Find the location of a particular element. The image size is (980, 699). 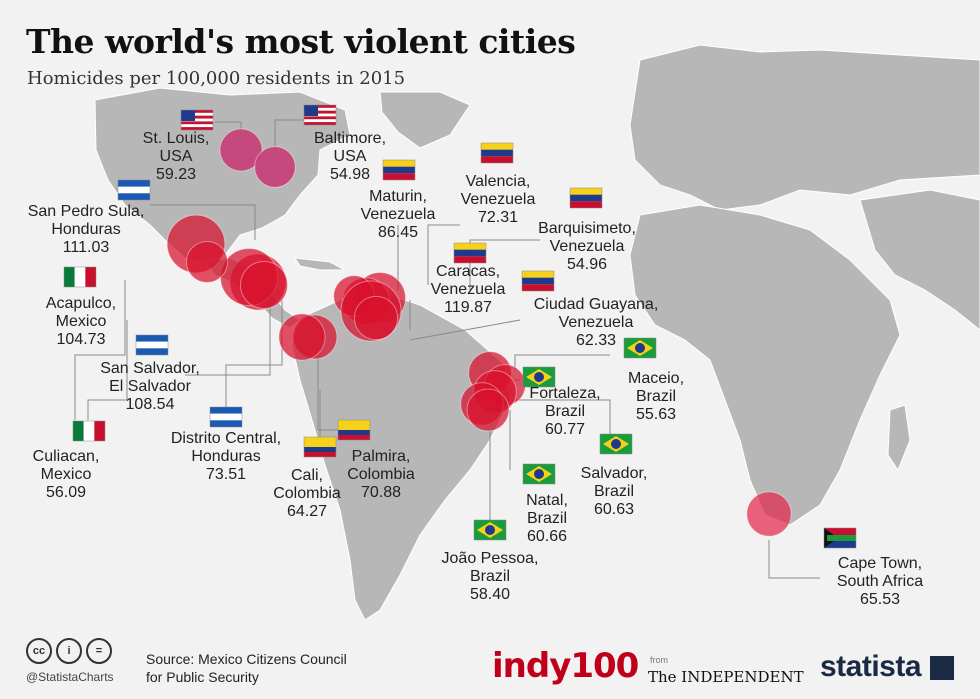

city-value: 65.53 is located at coordinates (880, 599).